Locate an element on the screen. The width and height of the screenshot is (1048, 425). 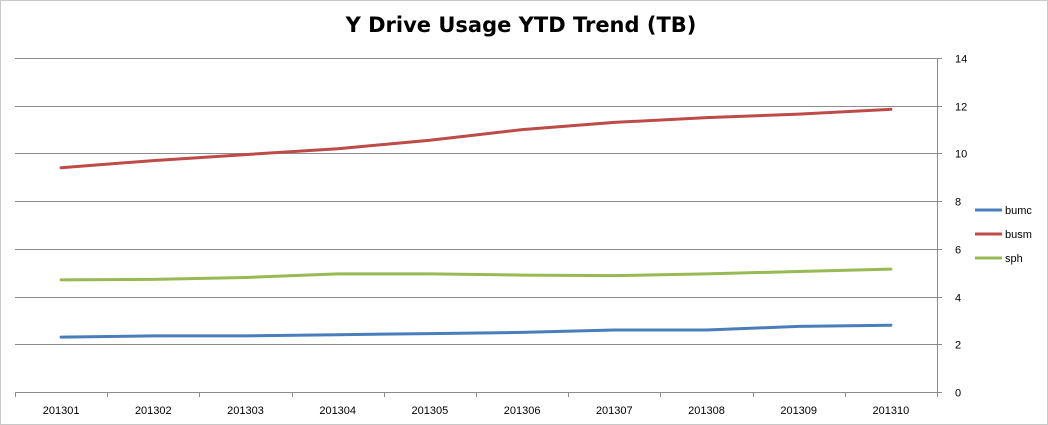
x-tick-label: 201302 is located at coordinates (153, 411).